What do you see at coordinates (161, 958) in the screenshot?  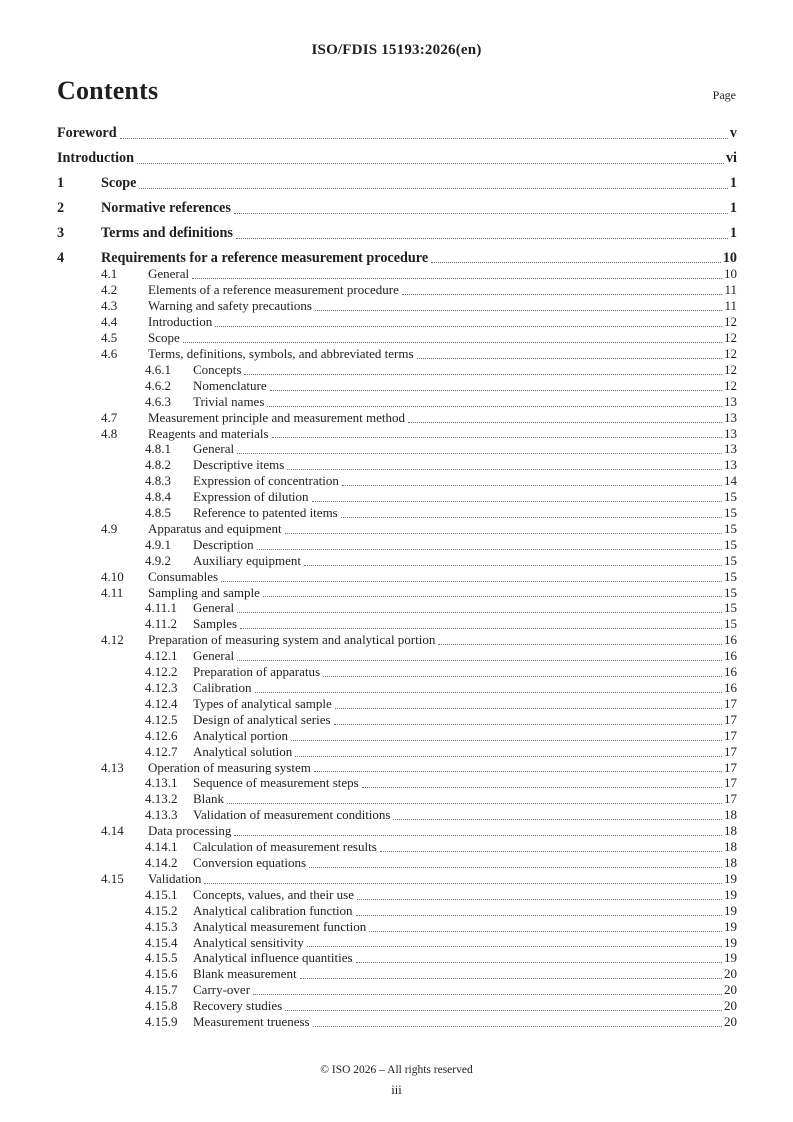 I see `toc-entry-number: 4.15.5` at bounding box center [161, 958].